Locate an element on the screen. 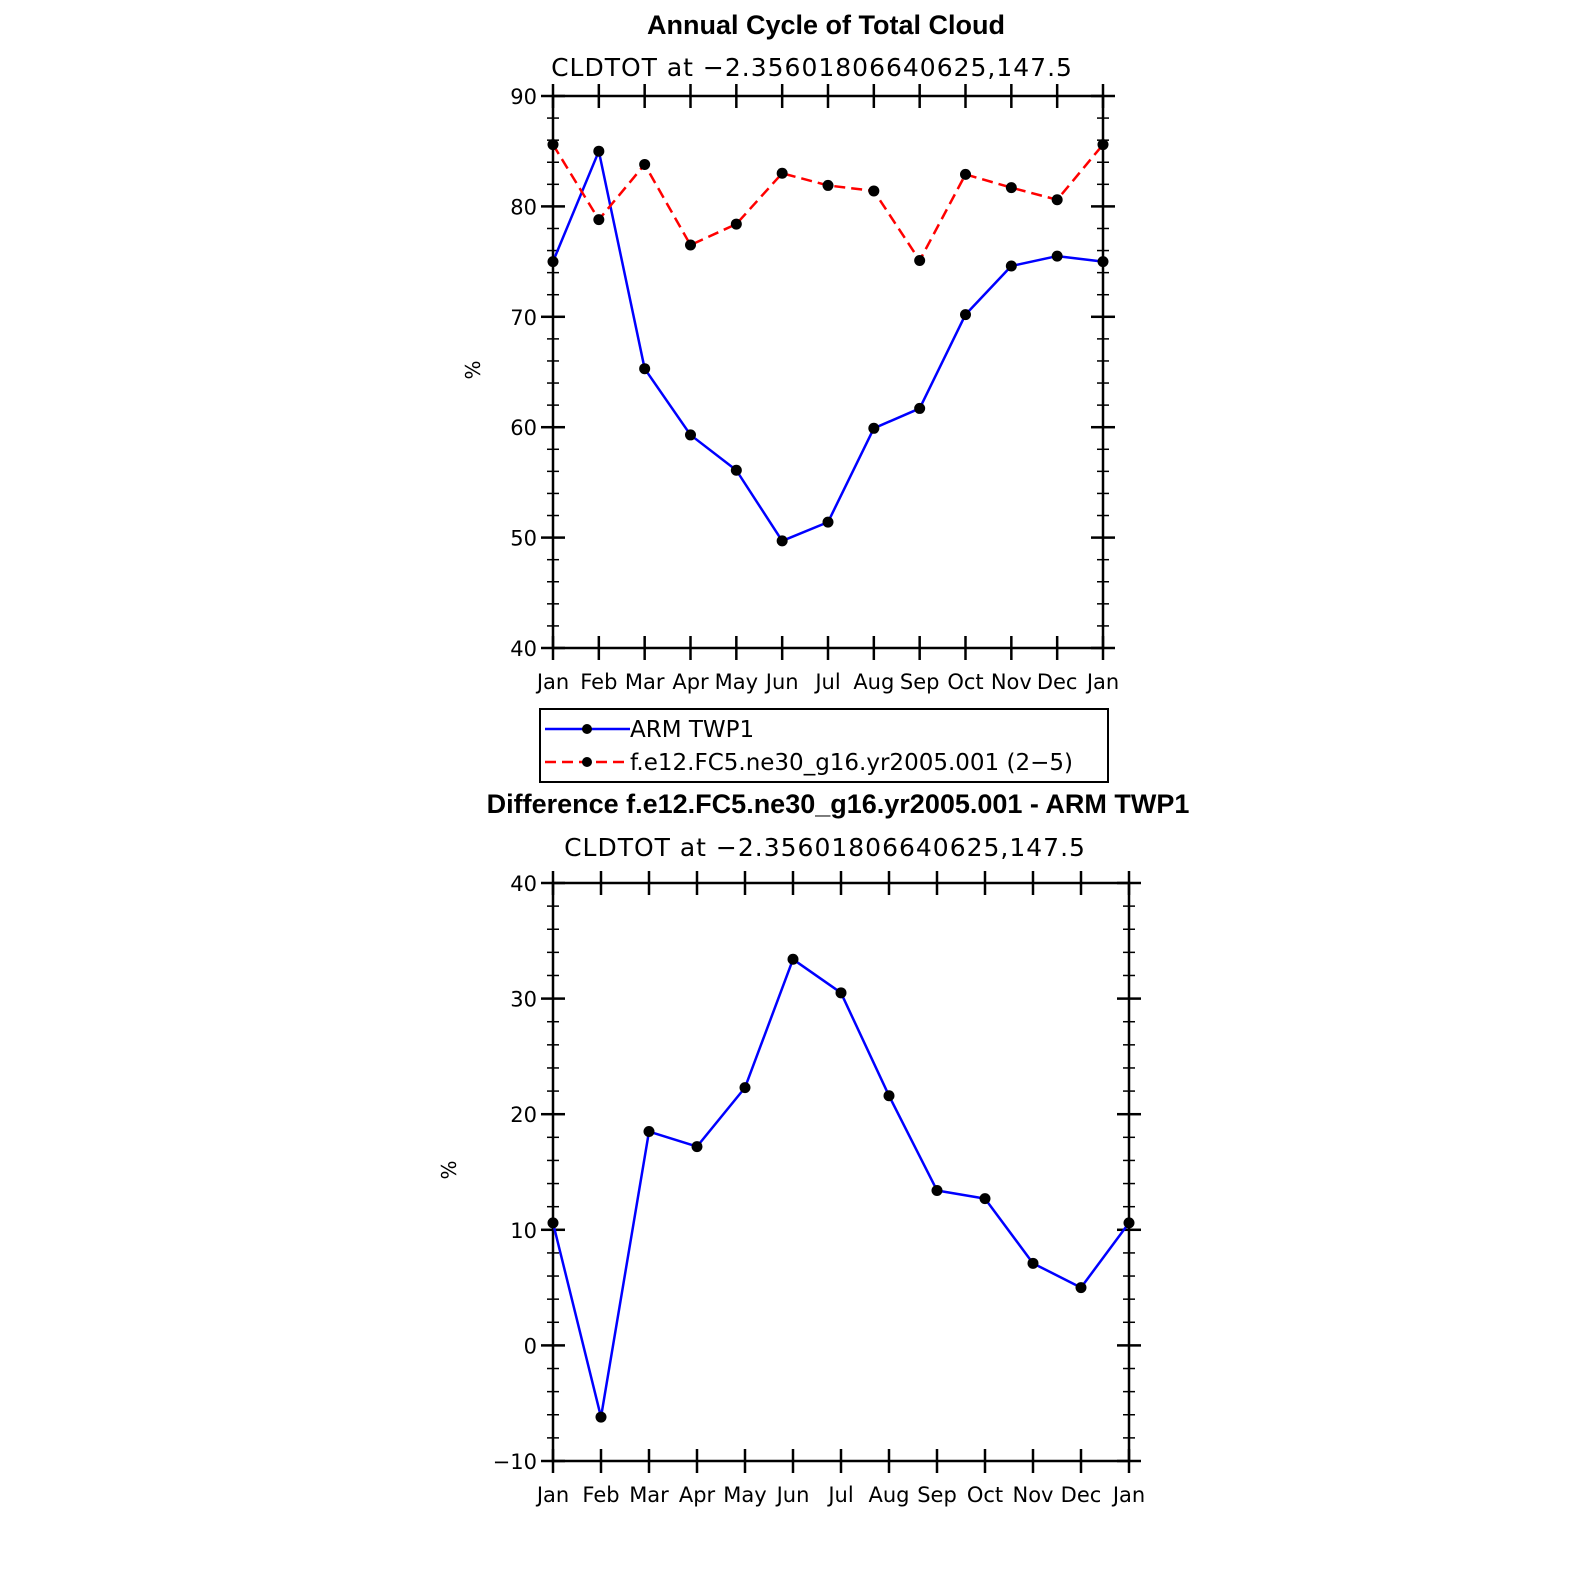 The width and height of the screenshot is (1574, 1574). bottom-xtick-label: Mar is located at coordinates (649, 1495).